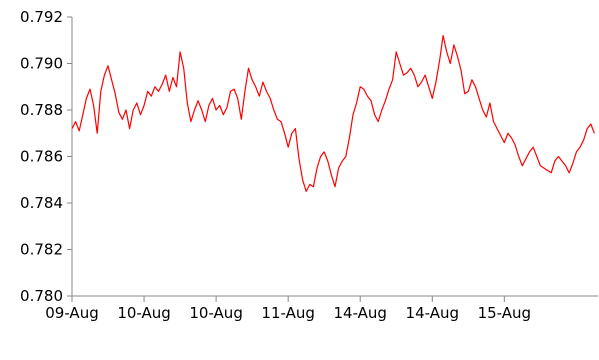  What do you see at coordinates (504, 313) in the screenshot?
I see `x-tick-label: 15-Aug` at bounding box center [504, 313].